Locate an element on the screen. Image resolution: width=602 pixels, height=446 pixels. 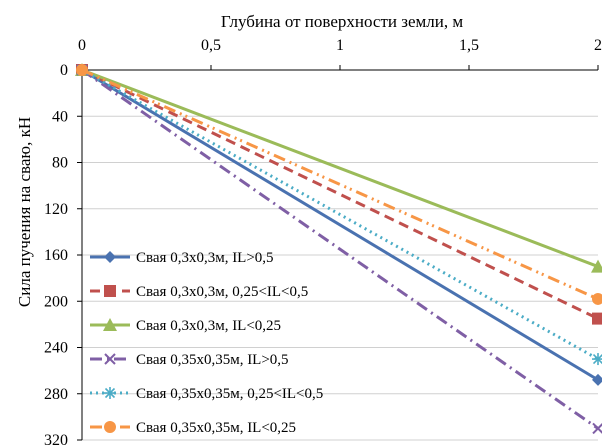
x-tick-labels: 0 0,5 1 1,5 2 is located at coordinates (340, 45).